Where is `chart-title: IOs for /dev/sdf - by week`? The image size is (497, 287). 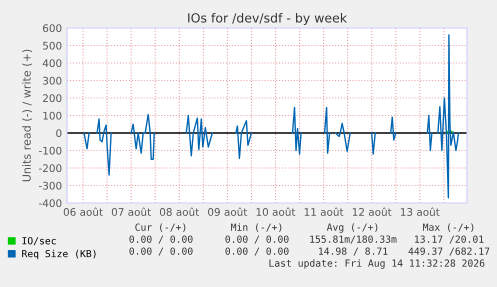
chart-title: IOs for /dev/sdf - by week is located at coordinates (267, 19).